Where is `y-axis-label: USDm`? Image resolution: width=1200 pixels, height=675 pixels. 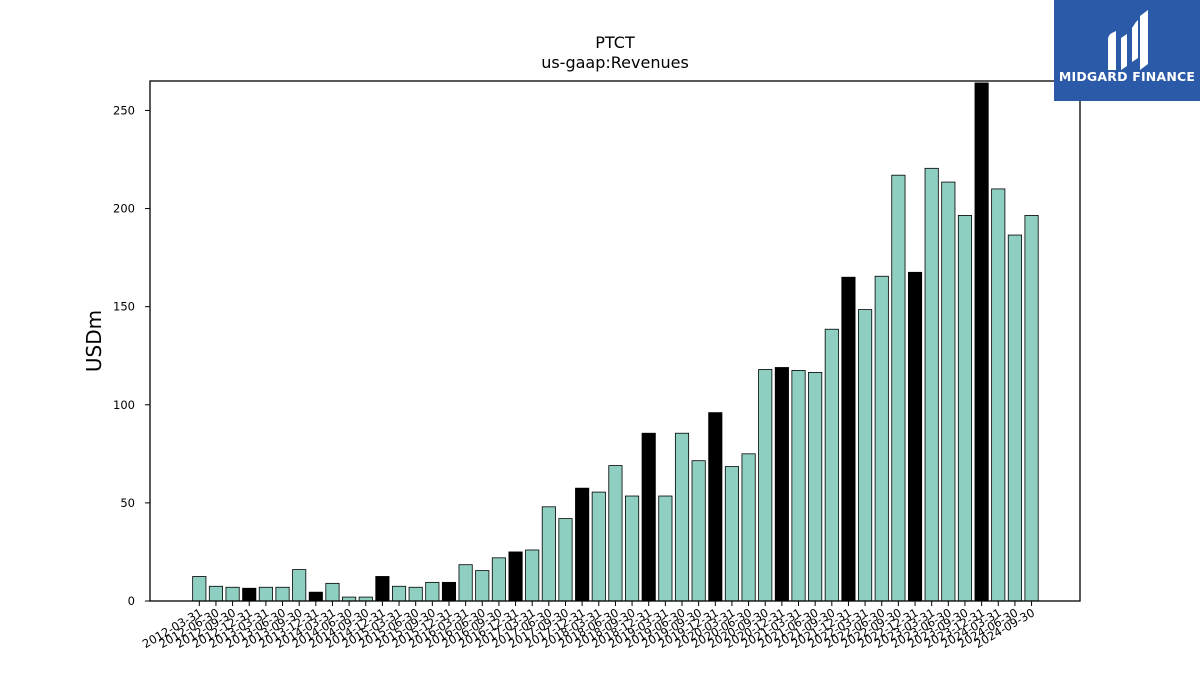 y-axis-label: USDm is located at coordinates (94, 341).